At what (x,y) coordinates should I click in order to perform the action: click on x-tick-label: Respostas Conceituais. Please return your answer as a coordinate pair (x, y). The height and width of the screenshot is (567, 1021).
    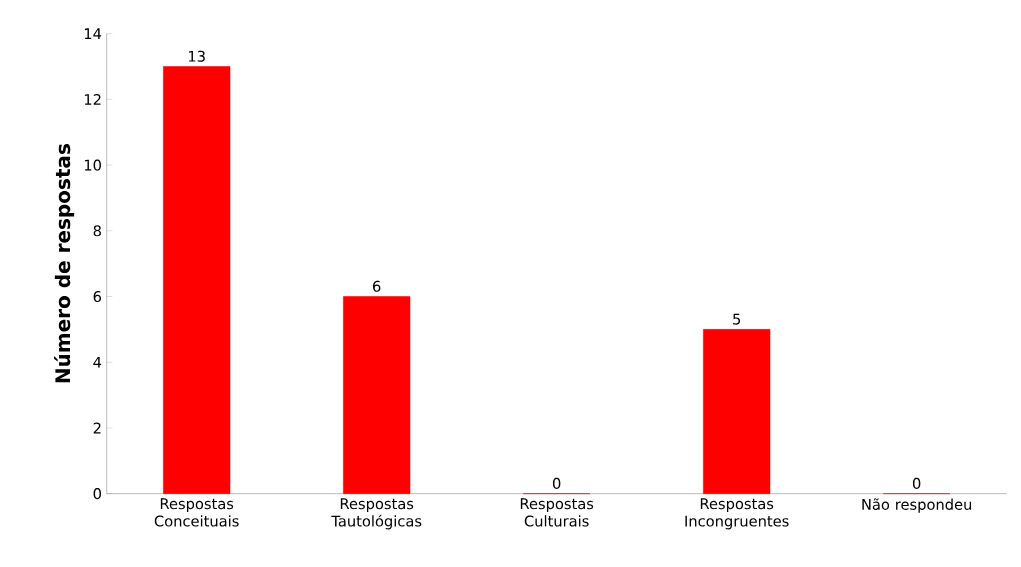
    Looking at the image, I should click on (196, 512).